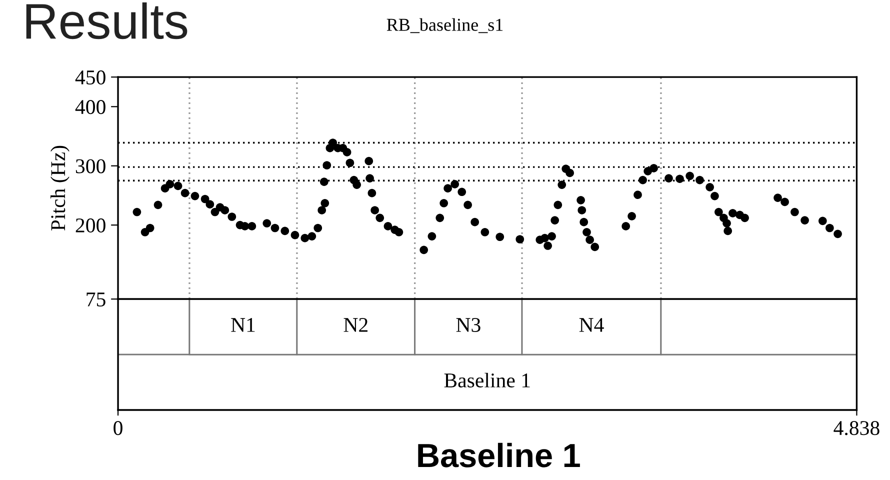 The height and width of the screenshot is (480, 890). I want to click on data-label: Baseline 1, so click(487, 380).